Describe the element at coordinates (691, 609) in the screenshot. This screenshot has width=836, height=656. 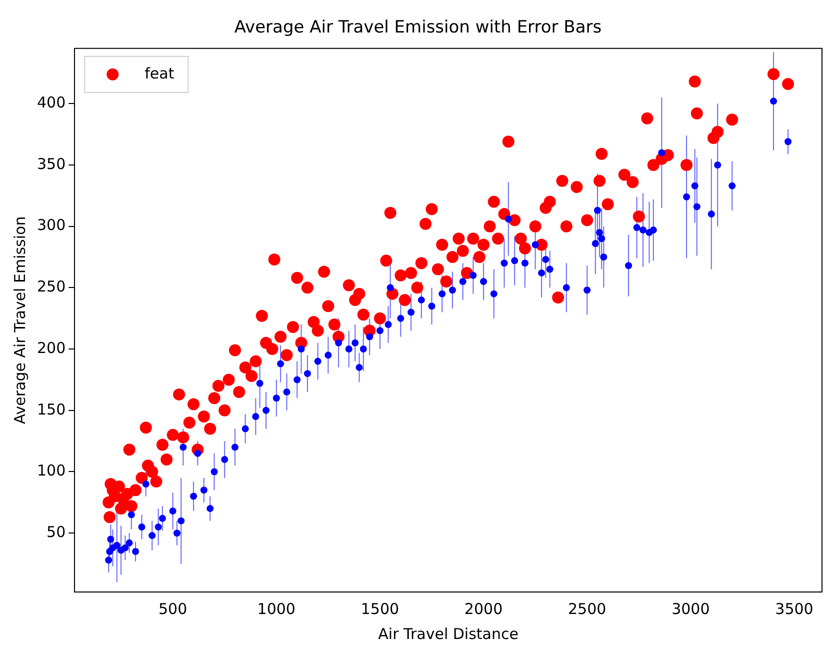
I see `x-tick-label: 3000` at that location.